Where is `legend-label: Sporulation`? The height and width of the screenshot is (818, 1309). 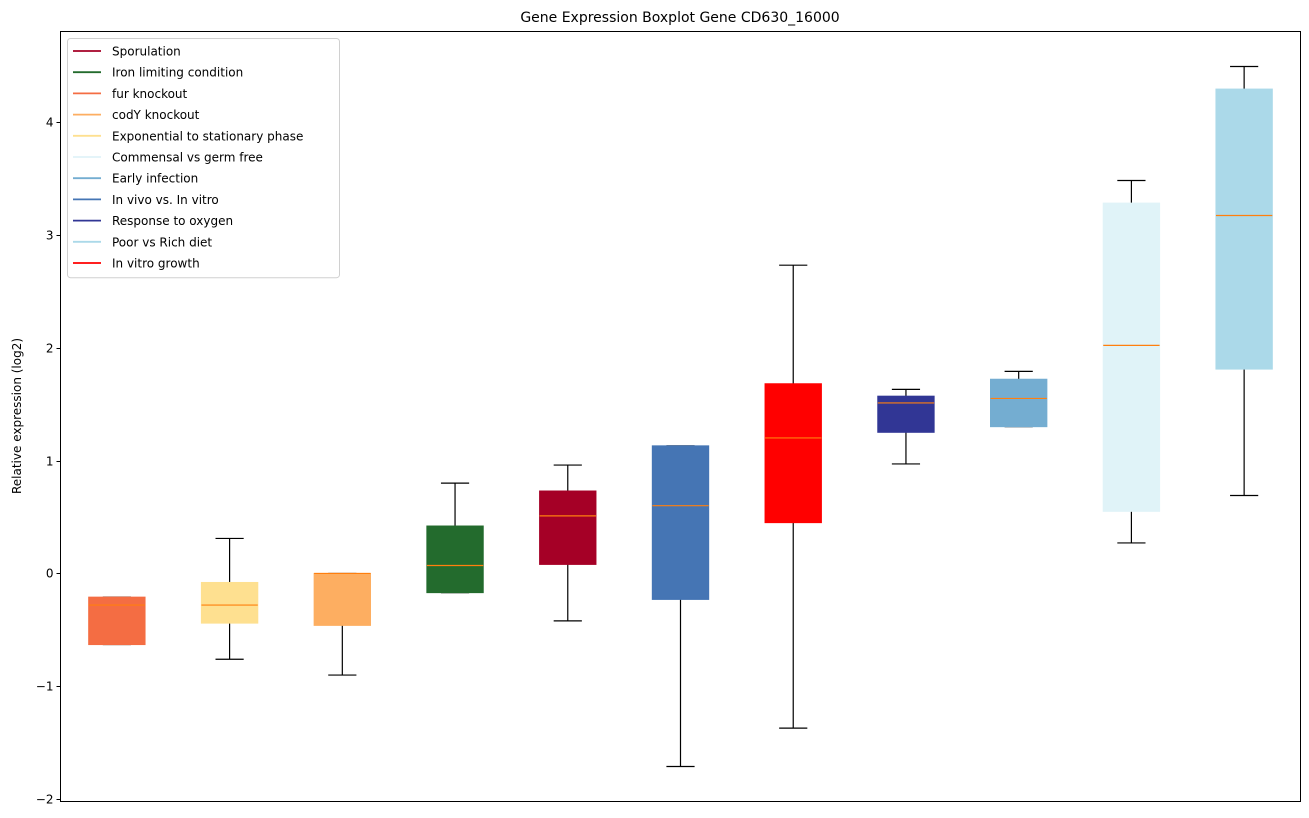
legend-label: Sporulation is located at coordinates (146, 52).